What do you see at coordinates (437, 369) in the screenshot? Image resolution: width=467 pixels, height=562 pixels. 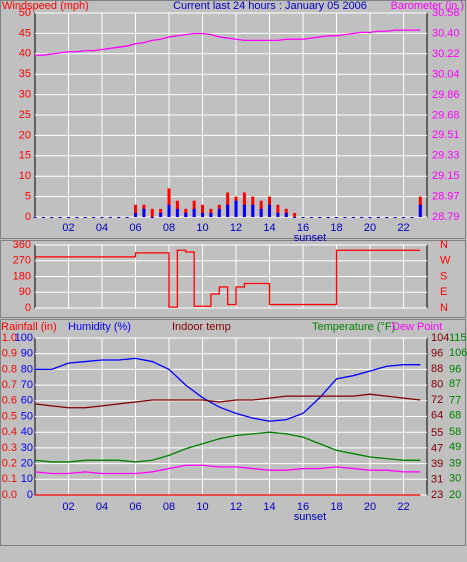 I see `y-tick-label: 88` at bounding box center [437, 369].